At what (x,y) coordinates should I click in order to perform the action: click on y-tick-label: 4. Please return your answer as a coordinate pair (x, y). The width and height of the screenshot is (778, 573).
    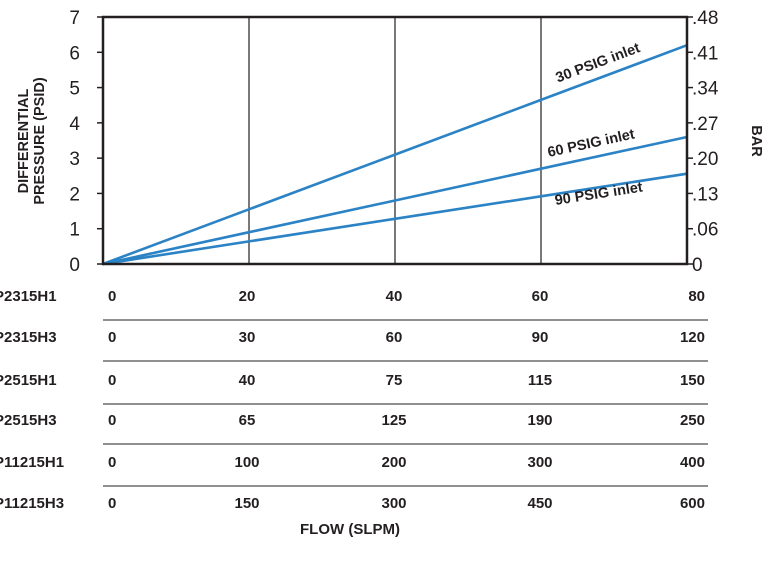
    Looking at the image, I should click on (74, 124).